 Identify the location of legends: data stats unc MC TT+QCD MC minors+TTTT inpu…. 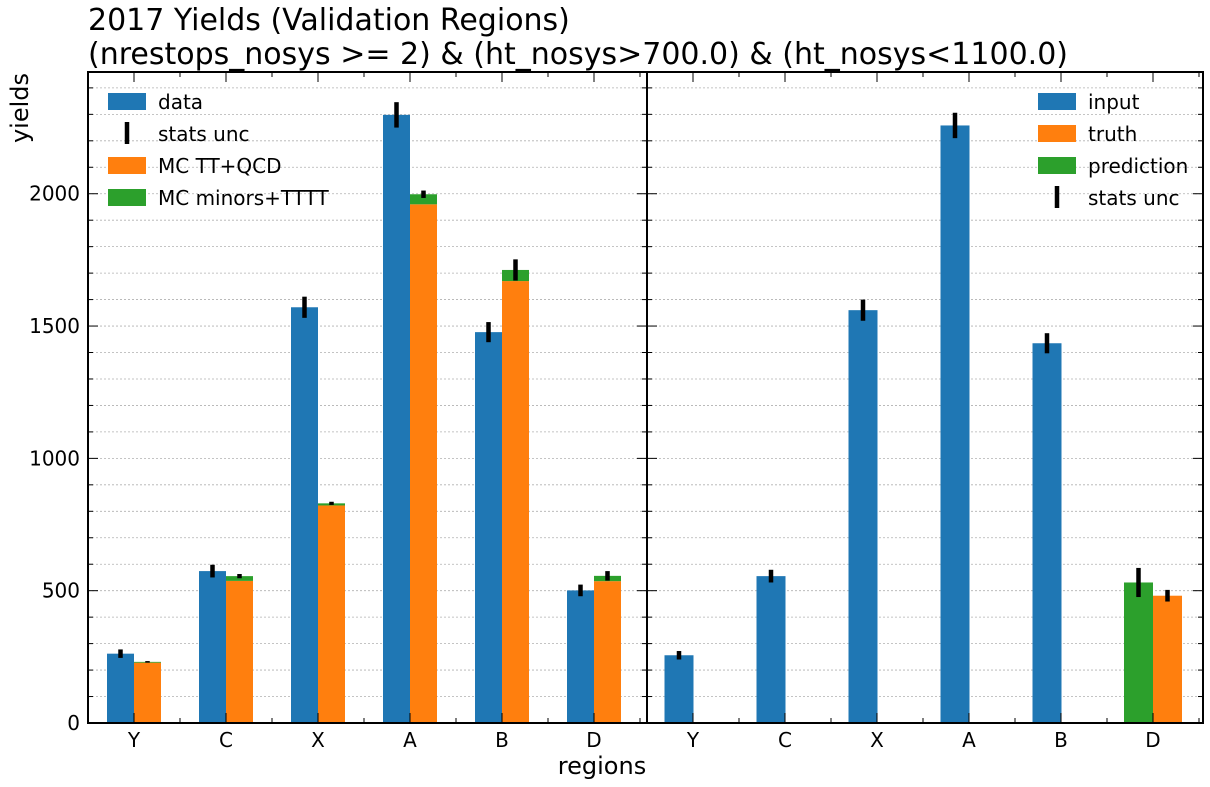
(648, 150).